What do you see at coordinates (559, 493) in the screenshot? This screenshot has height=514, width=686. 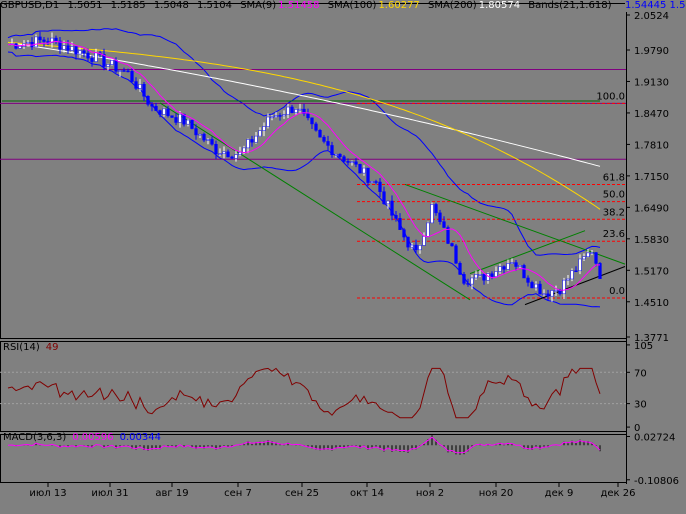 I see `time-axis-label: дек 9` at bounding box center [559, 493].